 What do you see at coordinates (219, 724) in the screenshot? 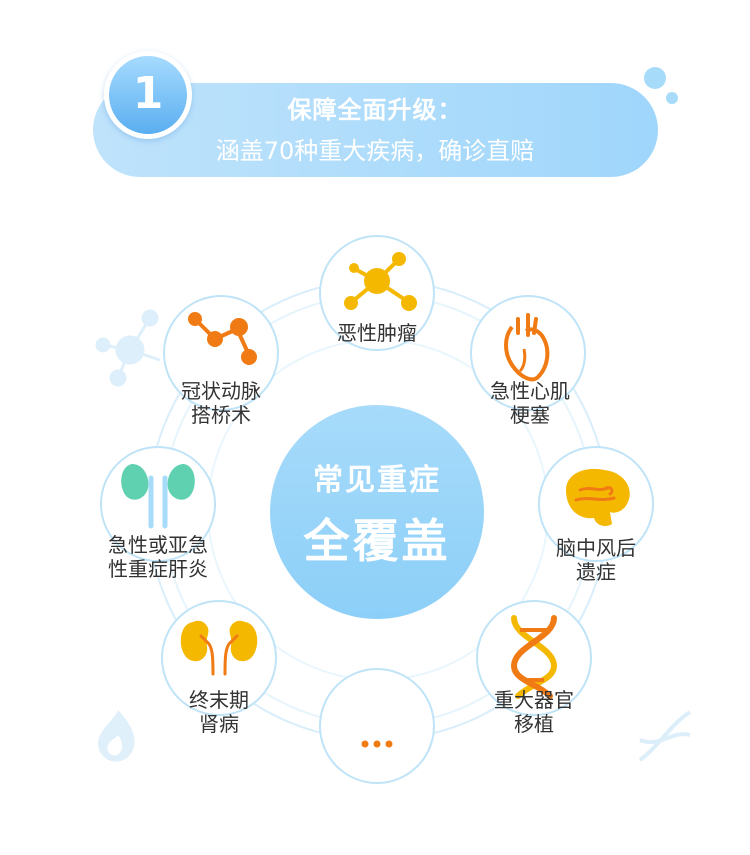
I see `label-line: 肾病` at bounding box center [219, 724].